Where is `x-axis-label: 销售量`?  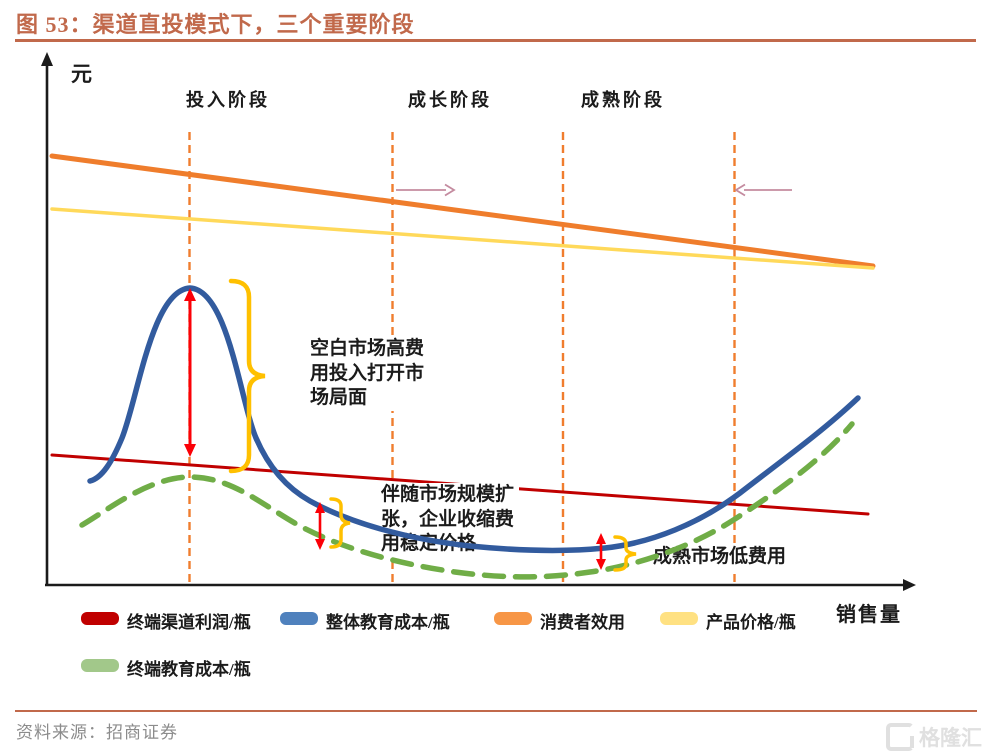
x-axis-label: 销售量 is located at coordinates (869, 615).